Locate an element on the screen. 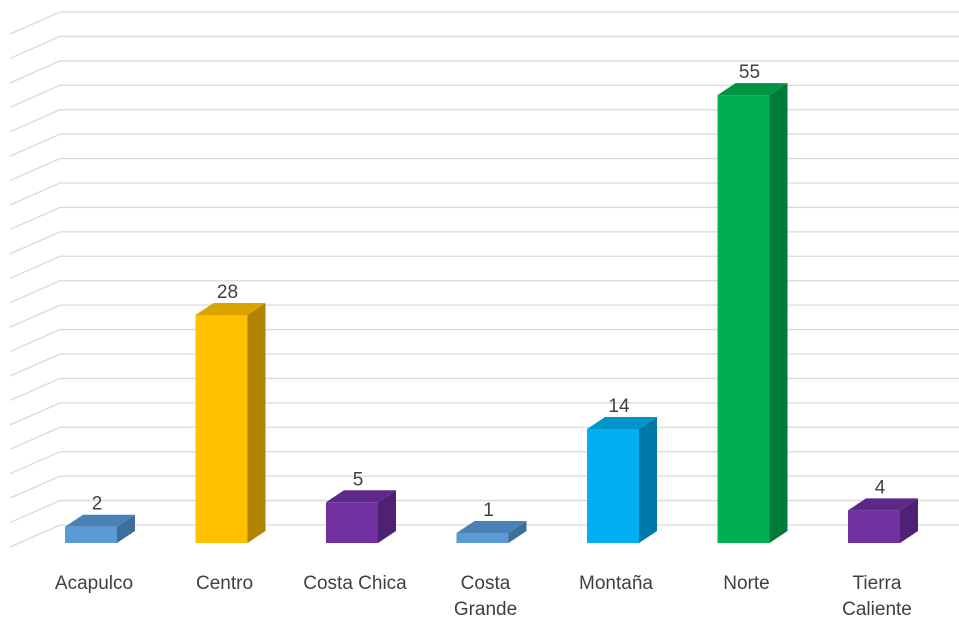  x-tick-label: Montaña is located at coordinates (616, 583).